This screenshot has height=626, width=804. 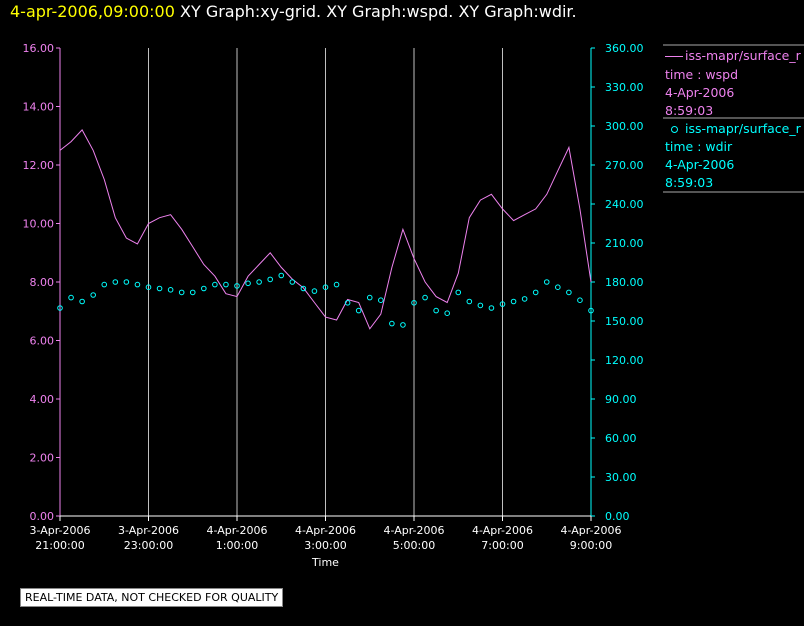 I want to click on right-tick-label-12: 360.00, so click(x=624, y=48).